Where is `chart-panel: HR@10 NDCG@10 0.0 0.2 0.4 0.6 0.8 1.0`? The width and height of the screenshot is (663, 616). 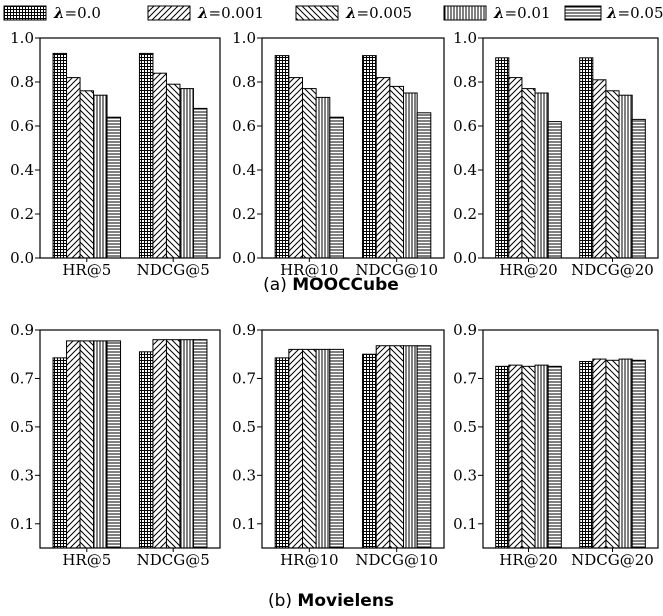 chart-panel: HR@10 NDCG@10 0.0 0.2 0.4 0.6 0.8 1.0 is located at coordinates (338, 154).